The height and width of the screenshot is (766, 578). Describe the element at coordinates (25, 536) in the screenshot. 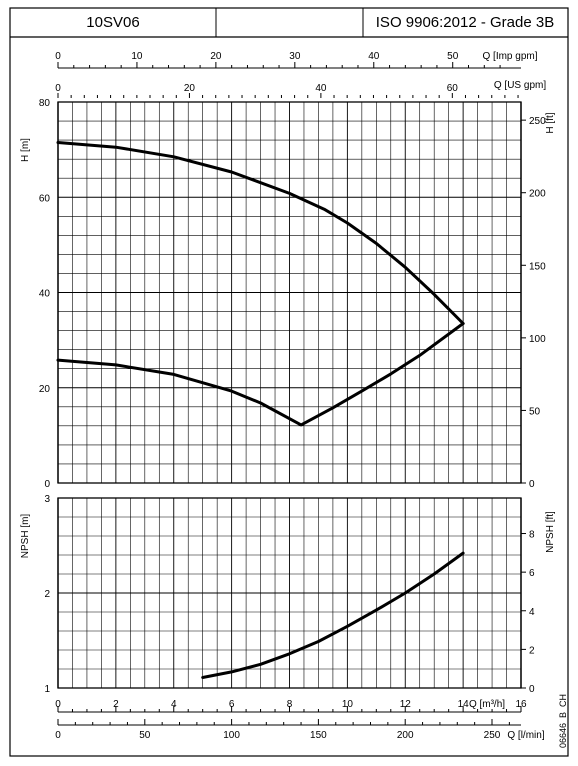

I see `npsh-ylabel-left: NPSH [m]` at that location.